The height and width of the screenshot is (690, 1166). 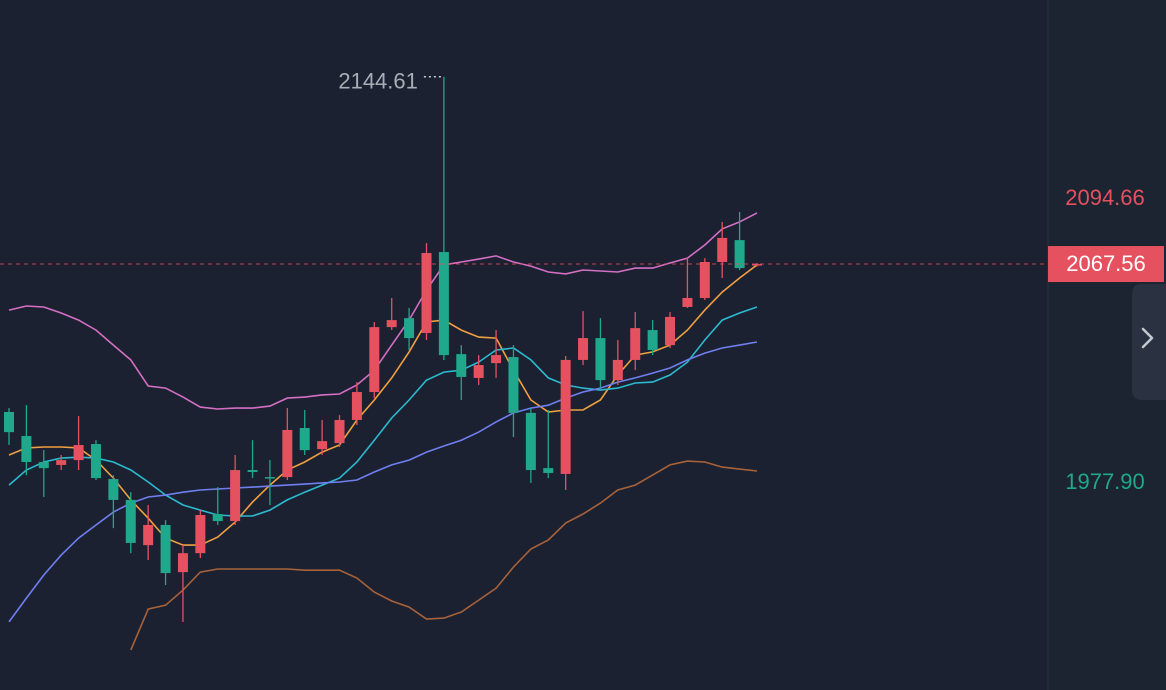 I want to click on indicator-line, so click(x=444, y=555).